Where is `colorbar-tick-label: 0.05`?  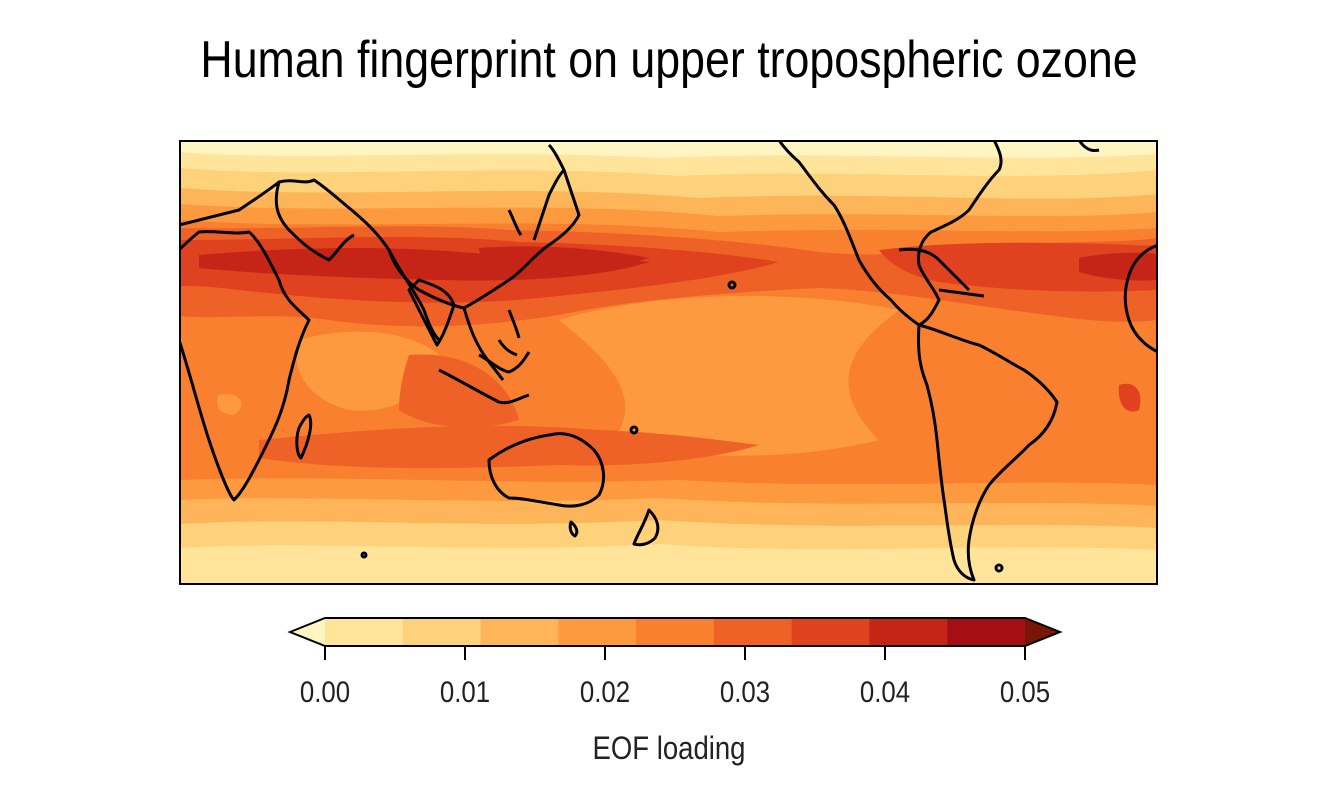
colorbar-tick-label: 0.05 is located at coordinates (1025, 692).